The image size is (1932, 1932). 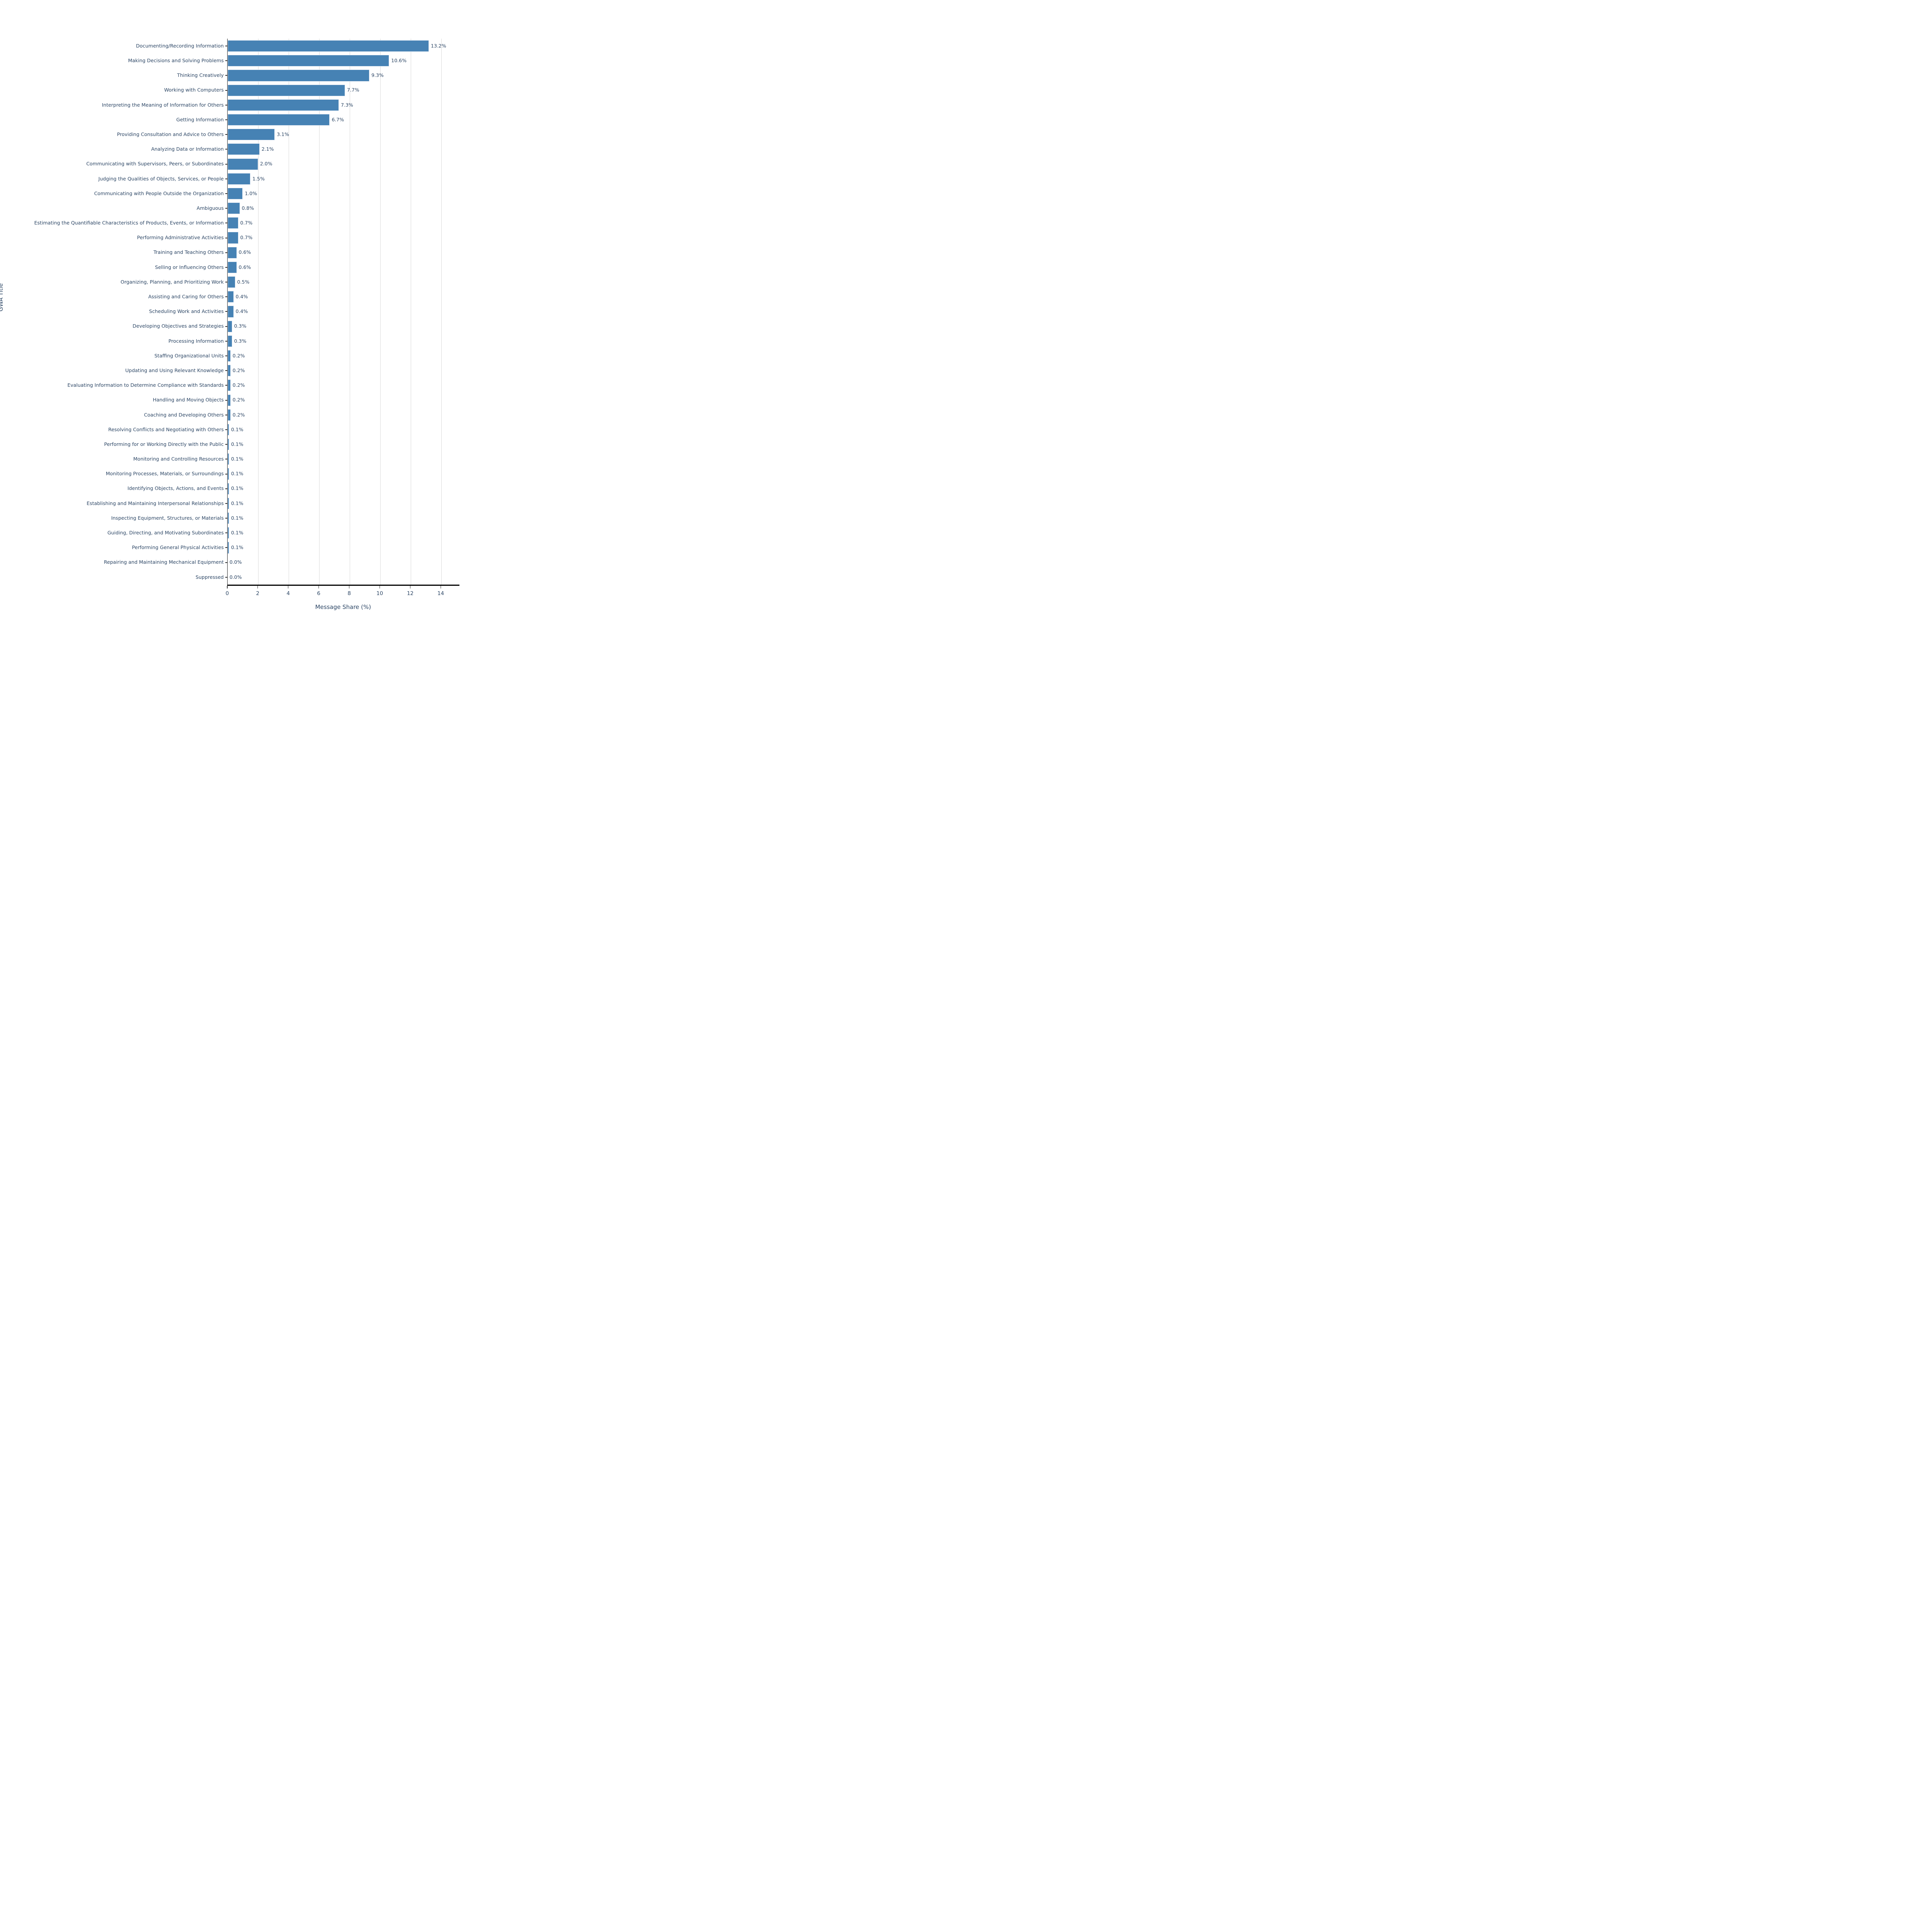 What do you see at coordinates (251, 193) in the screenshot?
I see `value-label: 1.0%` at bounding box center [251, 193].